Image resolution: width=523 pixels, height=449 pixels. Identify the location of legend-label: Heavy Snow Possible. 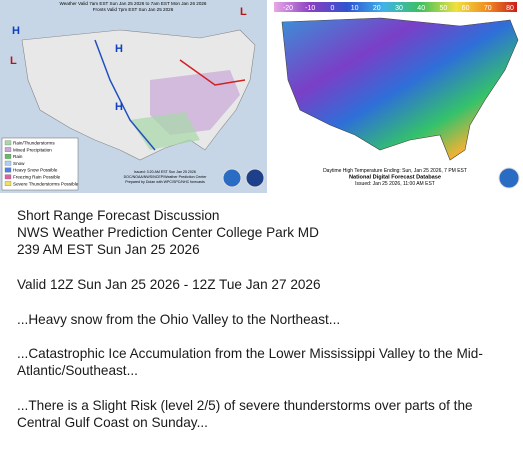
(35, 170).